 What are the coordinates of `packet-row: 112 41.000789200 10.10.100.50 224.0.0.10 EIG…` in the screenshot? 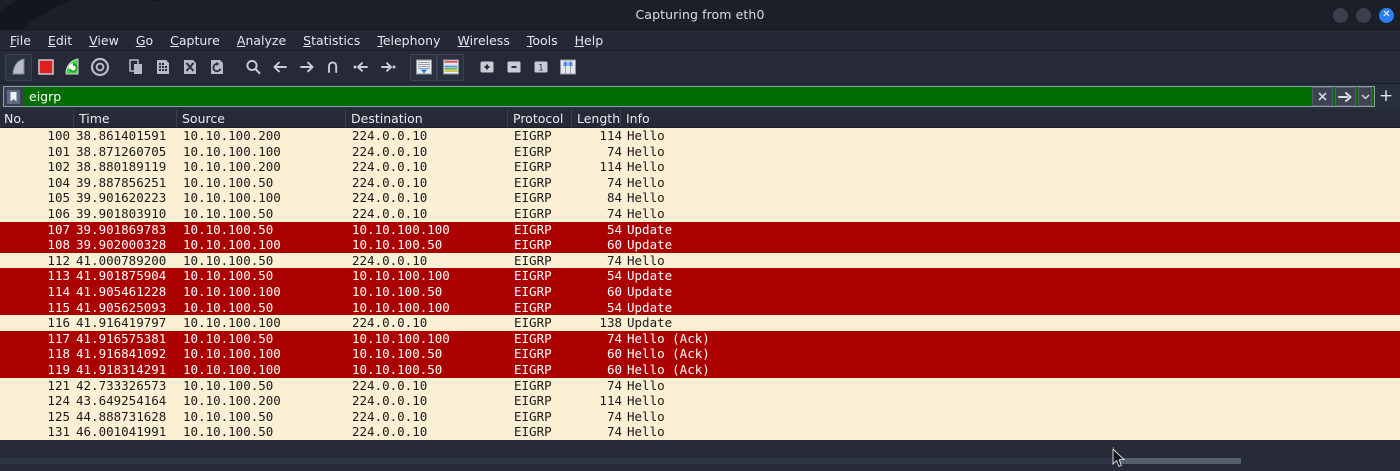 It's located at (700, 260).